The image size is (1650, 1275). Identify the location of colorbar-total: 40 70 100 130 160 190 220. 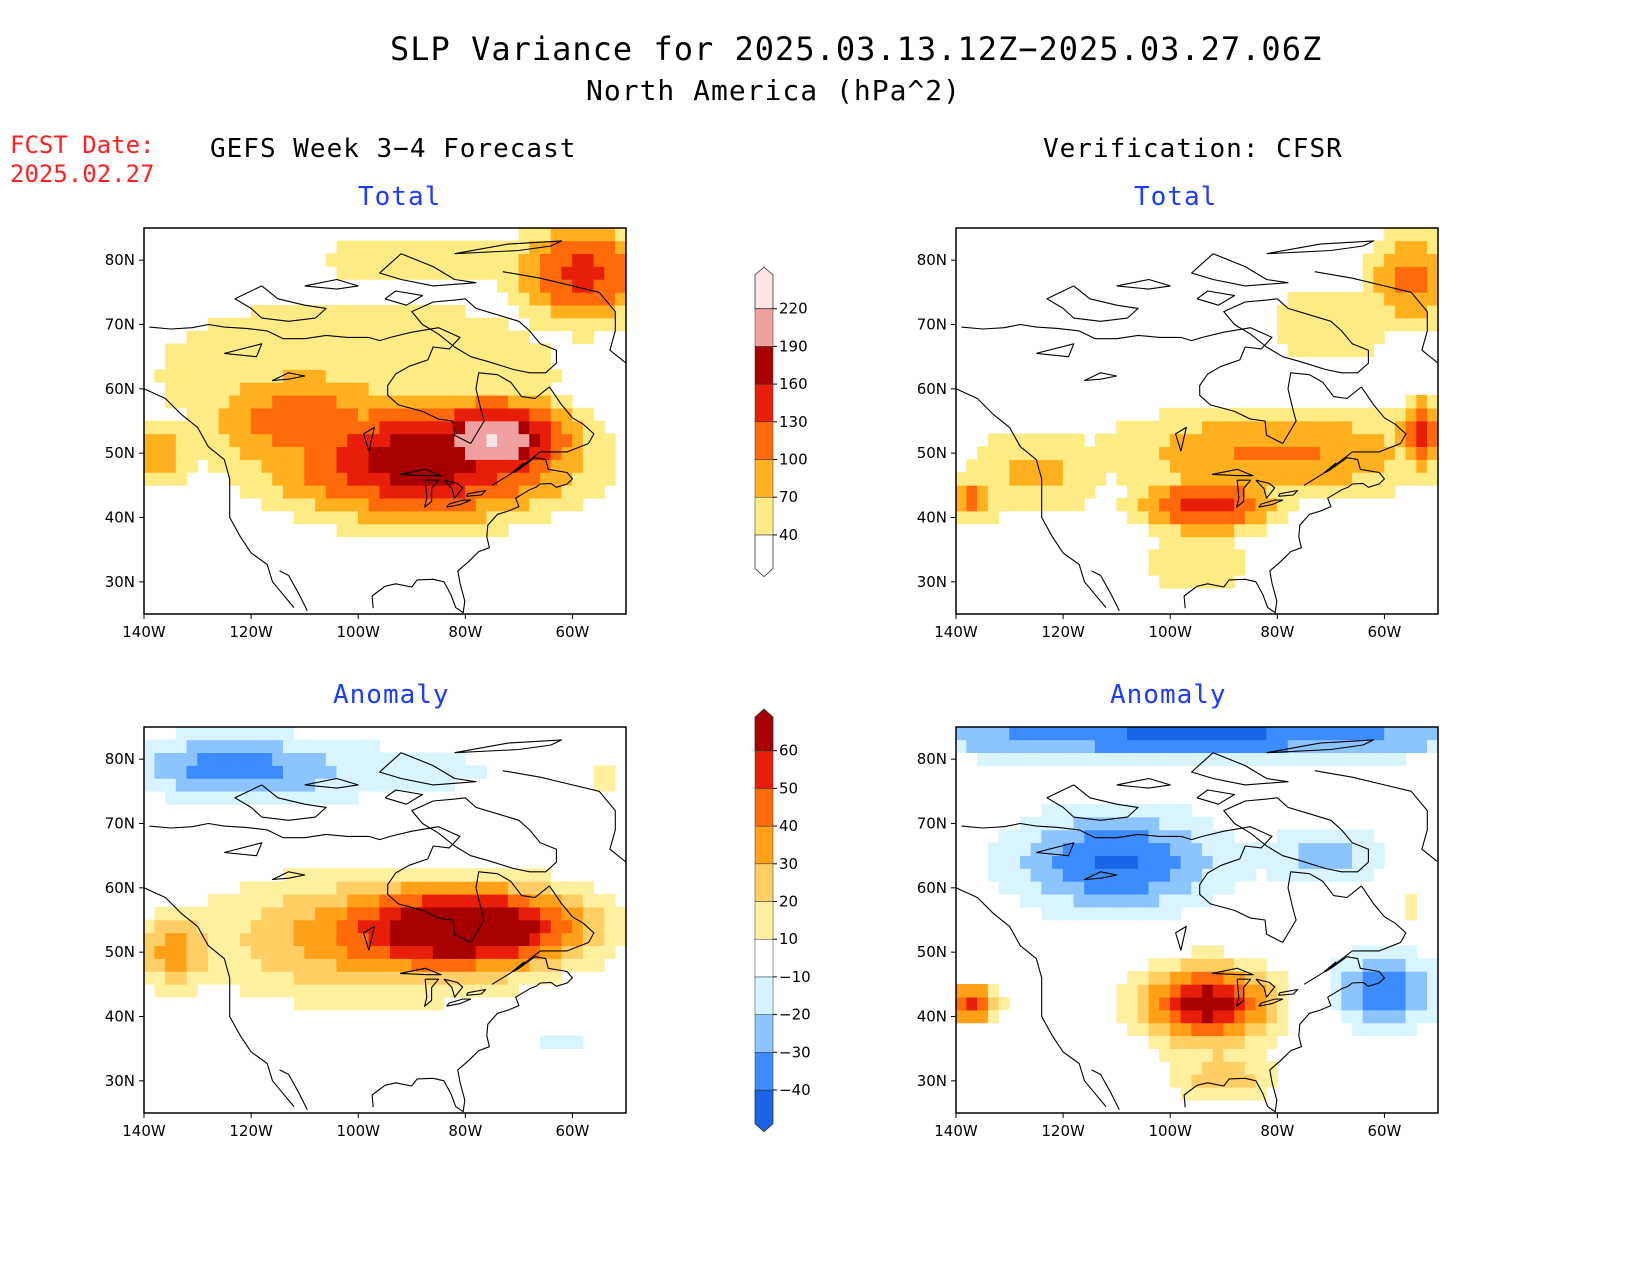
(781, 422).